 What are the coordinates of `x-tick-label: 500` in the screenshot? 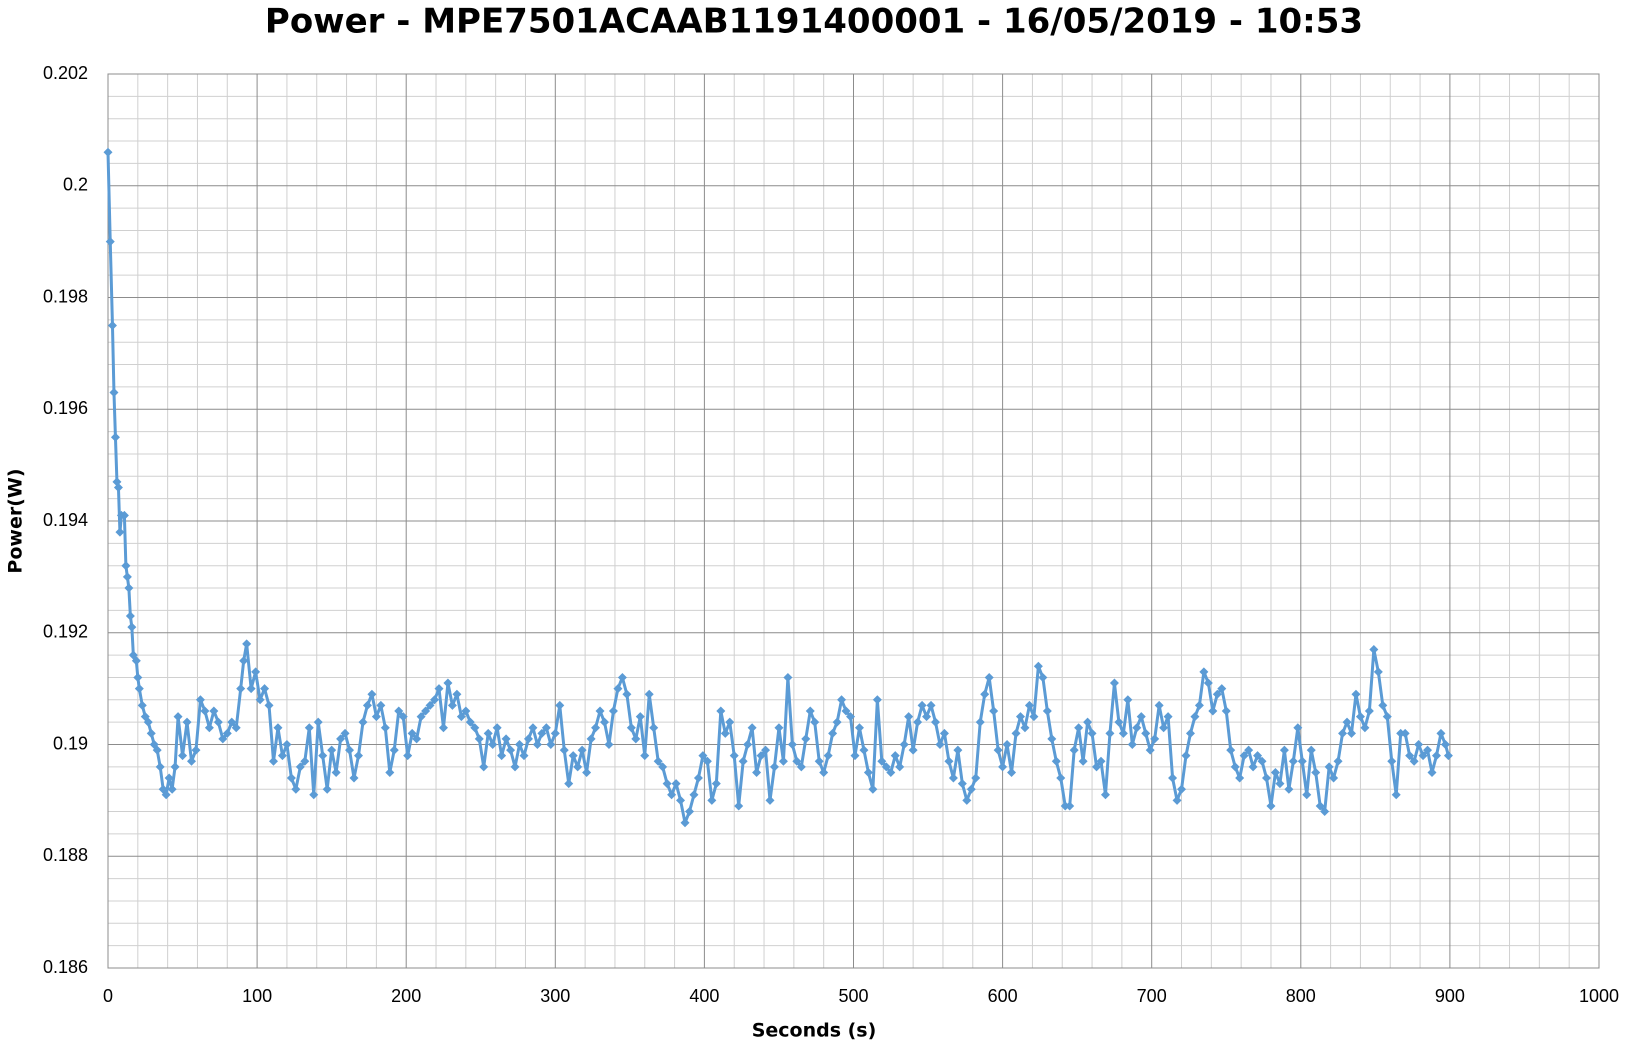 It's located at (853, 996).